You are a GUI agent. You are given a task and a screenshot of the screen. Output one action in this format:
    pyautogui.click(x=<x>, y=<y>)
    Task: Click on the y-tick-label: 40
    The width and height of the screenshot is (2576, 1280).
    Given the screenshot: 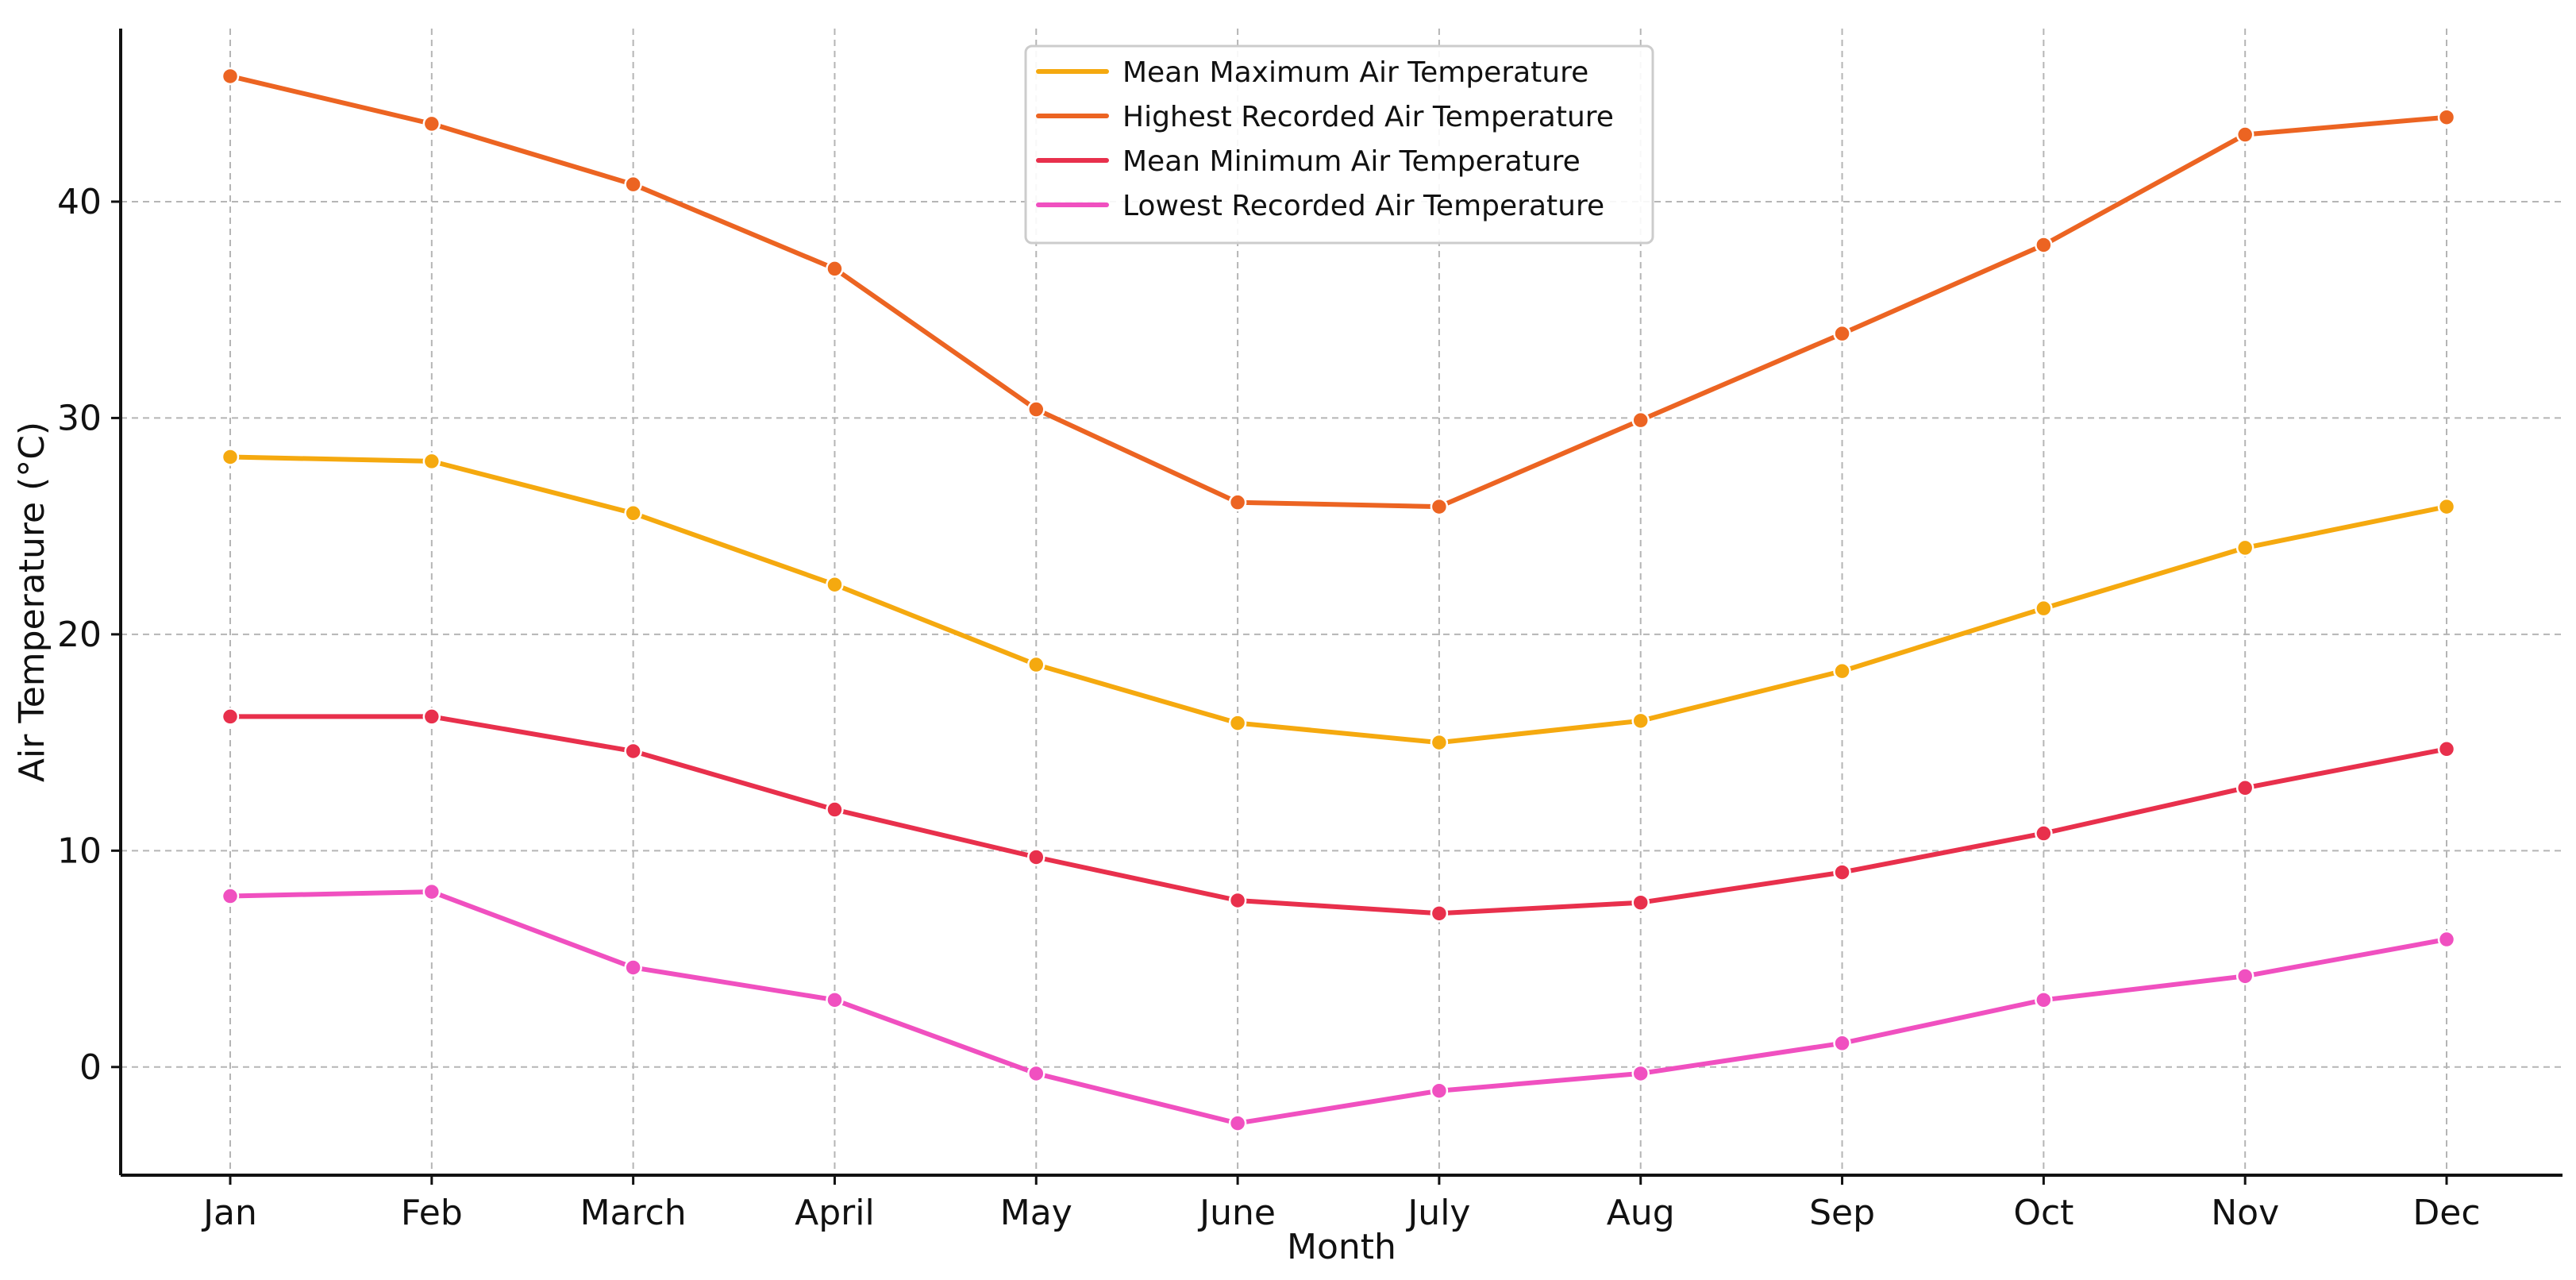 What is the action you would take?
    pyautogui.click(x=79, y=202)
    